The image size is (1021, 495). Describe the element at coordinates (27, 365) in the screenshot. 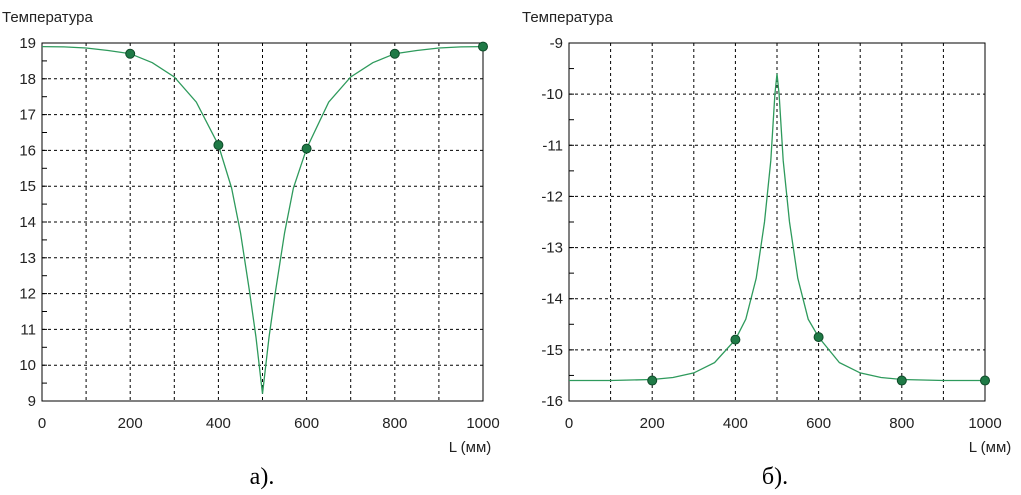

I see `y-tick-label: 10` at that location.